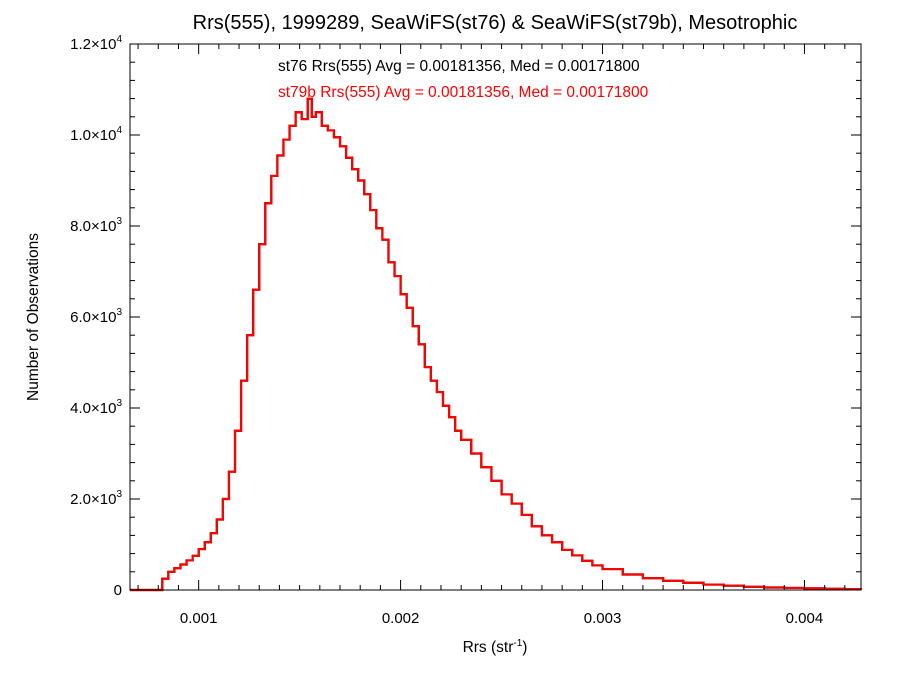 This screenshot has width=900, height=675. Describe the element at coordinates (33, 317) in the screenshot. I see `y-axis-label: Number of Observations` at that location.